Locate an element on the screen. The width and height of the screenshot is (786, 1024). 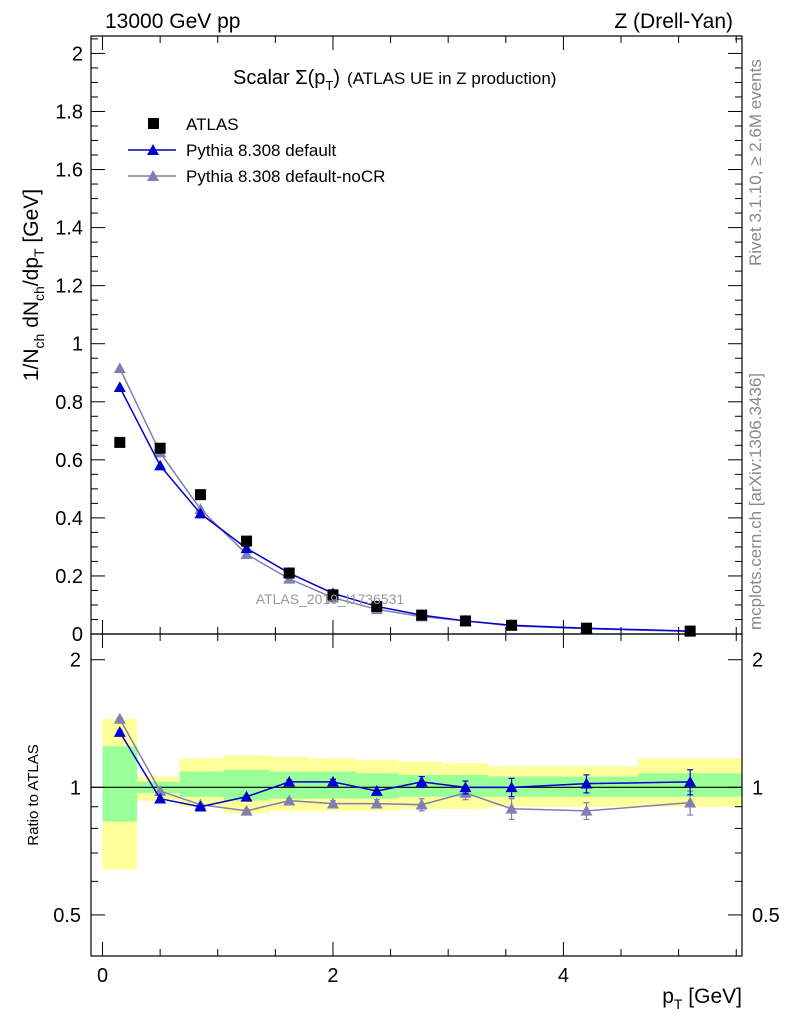
legend-item-nocr: Pythia 8.308 default-noCR is located at coordinates (256, 176).